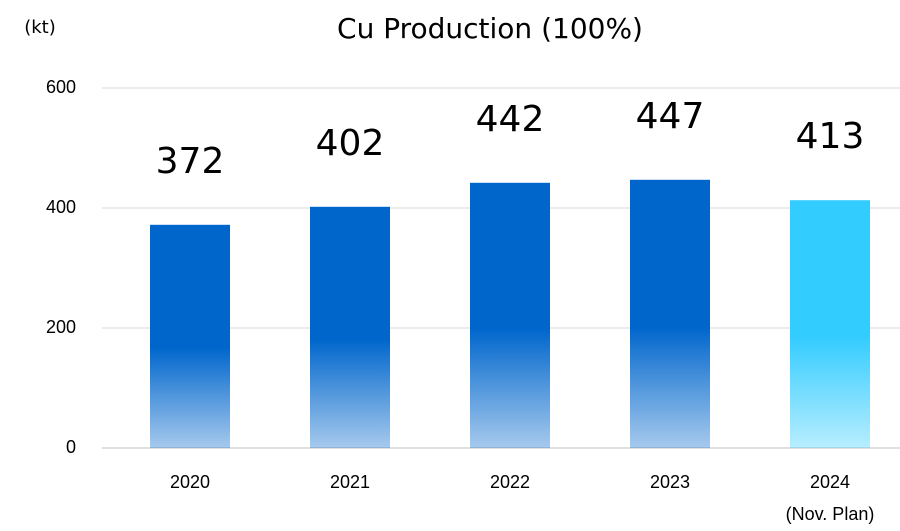 The image size is (900, 531). I want to click on y-axis-unit: (kt), so click(40, 27).